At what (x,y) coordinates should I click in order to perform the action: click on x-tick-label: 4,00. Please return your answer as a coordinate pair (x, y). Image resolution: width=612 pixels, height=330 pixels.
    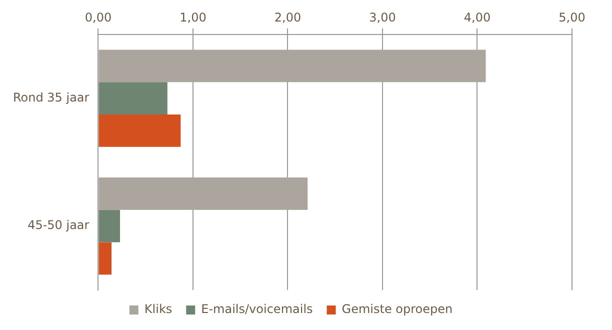
    Looking at the image, I should click on (477, 17).